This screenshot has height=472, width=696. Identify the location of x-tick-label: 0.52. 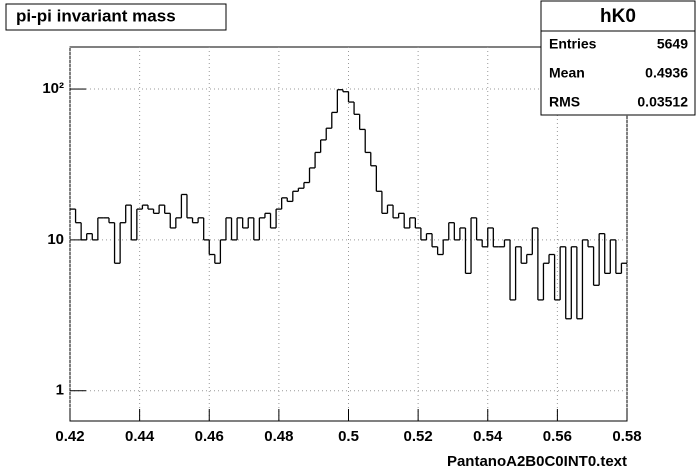
(418, 436).